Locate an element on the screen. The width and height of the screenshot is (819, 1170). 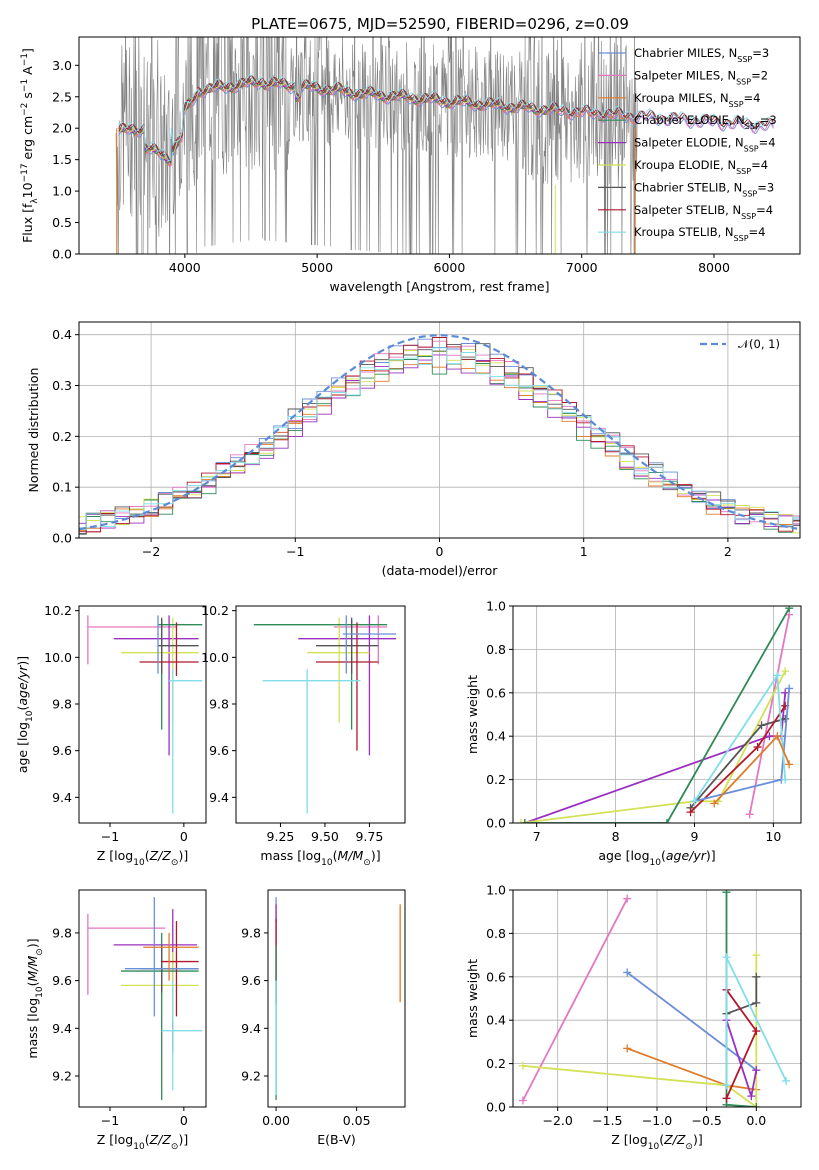
mass_vs_ebv-axes: 0.00 0.05 9.2 9.4 9.6 9.8 is located at coordinates (305, 1026).